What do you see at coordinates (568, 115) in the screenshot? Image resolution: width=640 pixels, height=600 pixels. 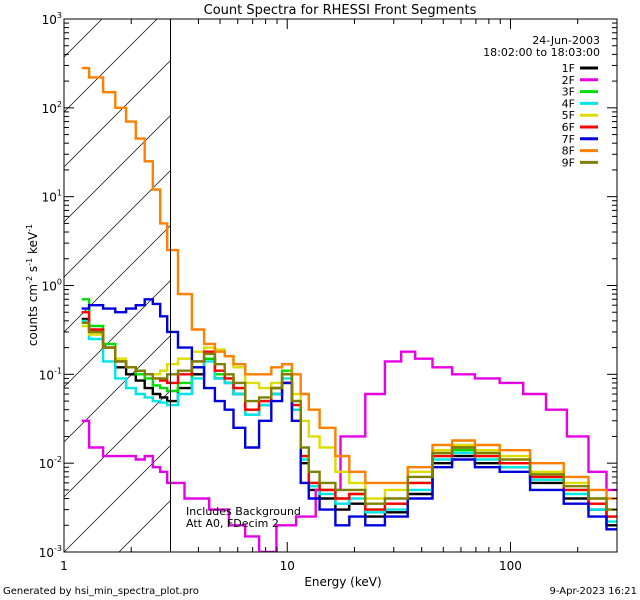 I see `legend-label-5F: 5F` at bounding box center [568, 115].